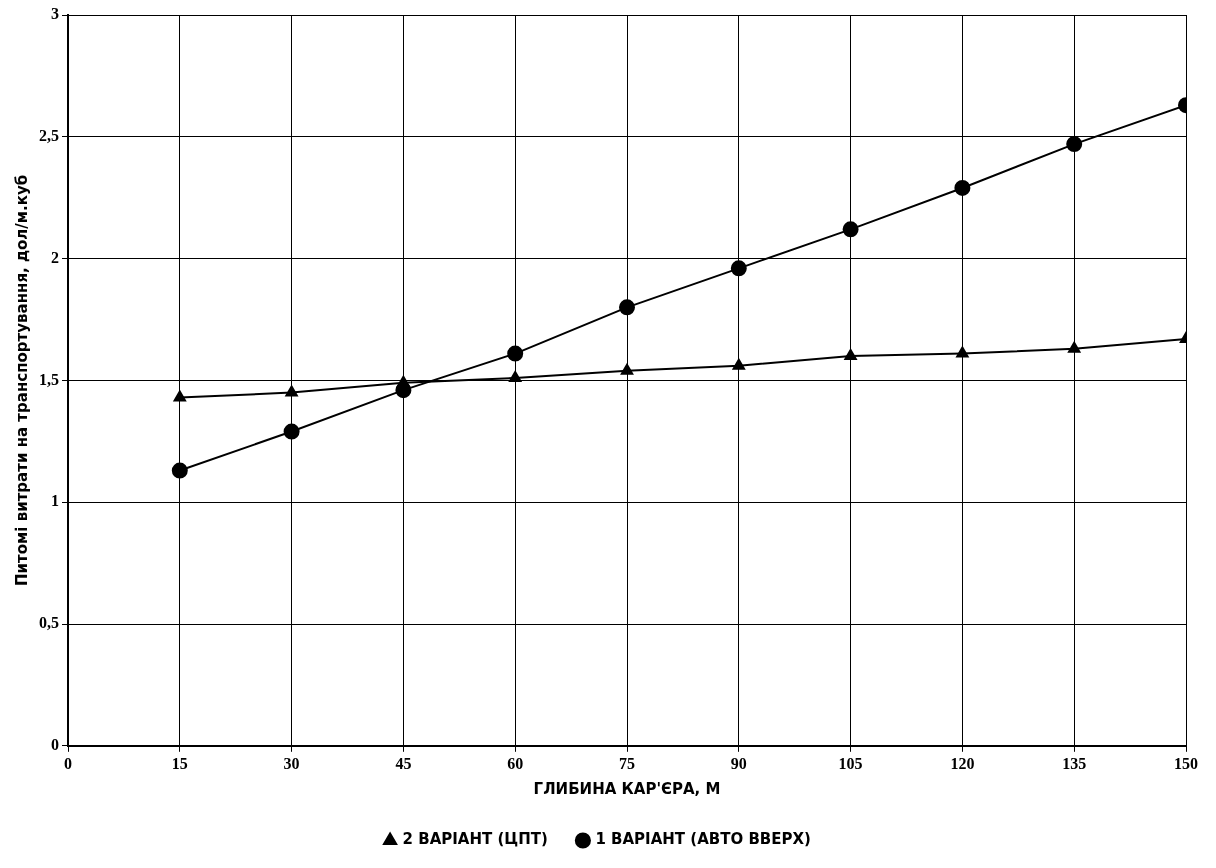  What do you see at coordinates (49, 623) in the screenshot?
I see `y-tick-label: 0,5` at bounding box center [49, 623].